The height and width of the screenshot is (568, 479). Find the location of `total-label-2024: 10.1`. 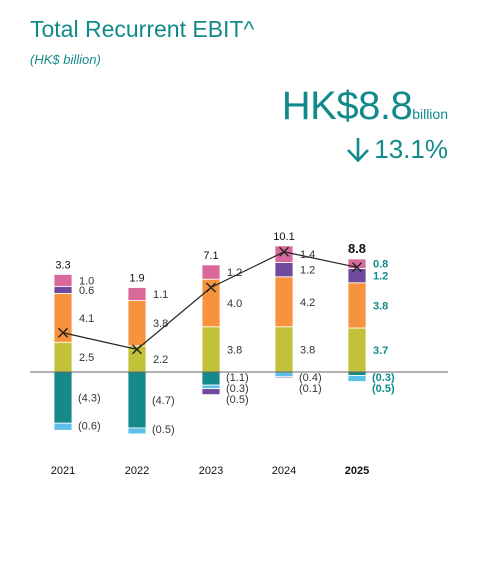

total-label-2024: 10.1 is located at coordinates (283, 237).